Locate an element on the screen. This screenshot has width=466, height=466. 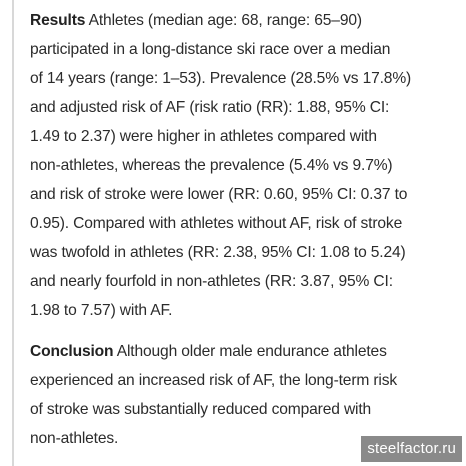
left-border-rule is located at coordinates (13, 233).